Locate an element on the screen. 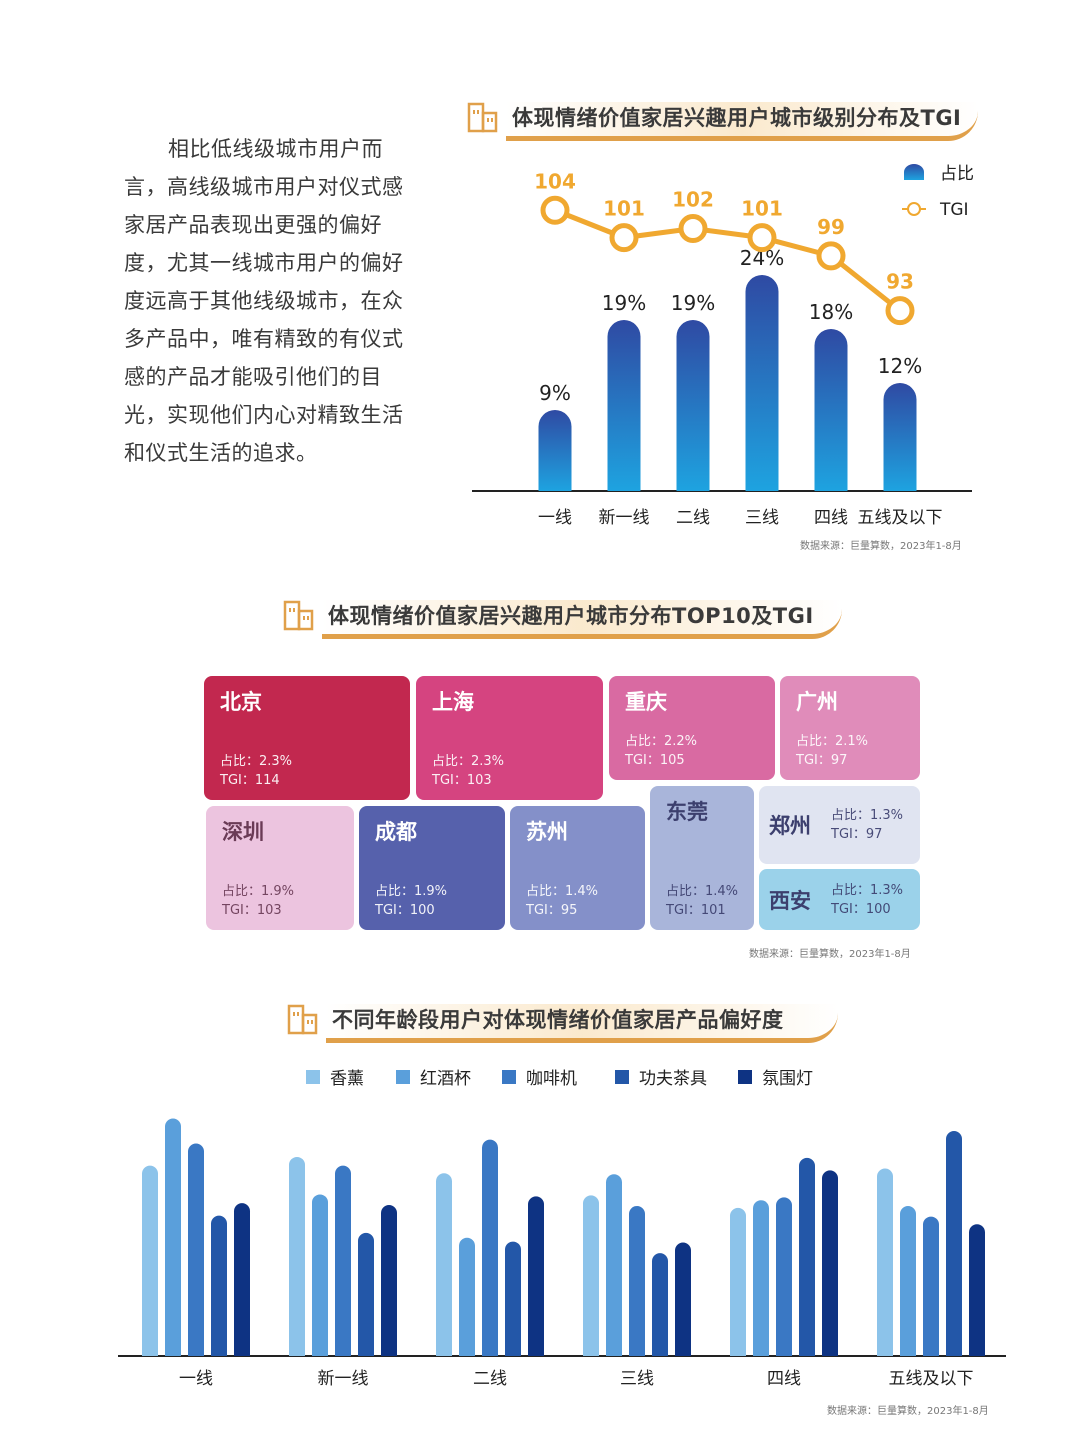  treemap-share: 占比：1.4% is located at coordinates (702, 891).